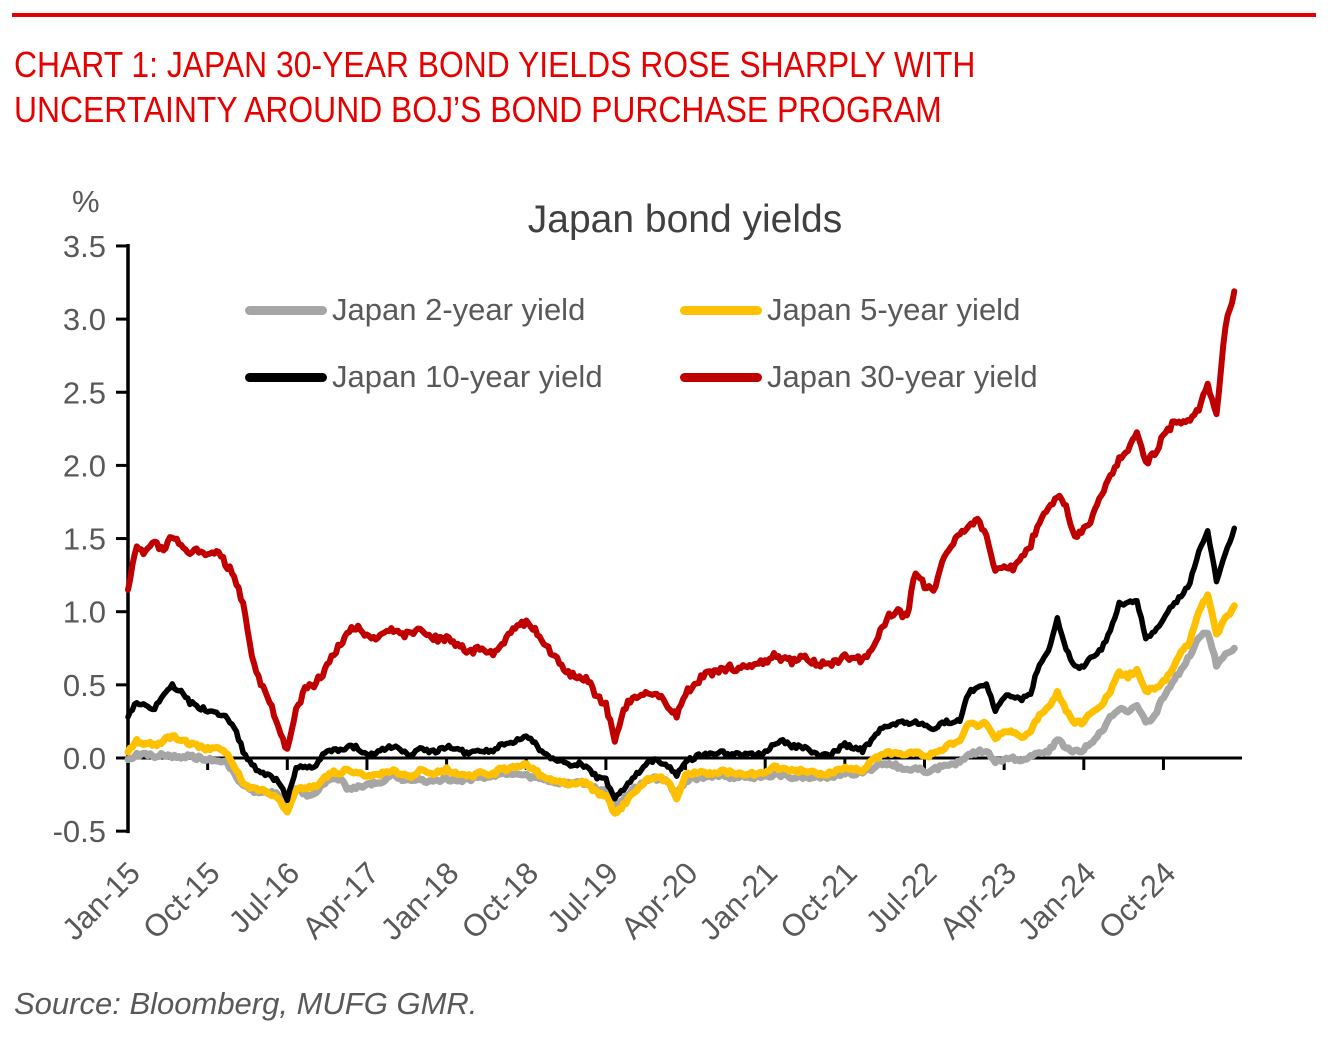 This screenshot has height=1042, width=1328. Describe the element at coordinates (84, 539) in the screenshot. I see `y-axis-tick-label: 1.5` at that location.